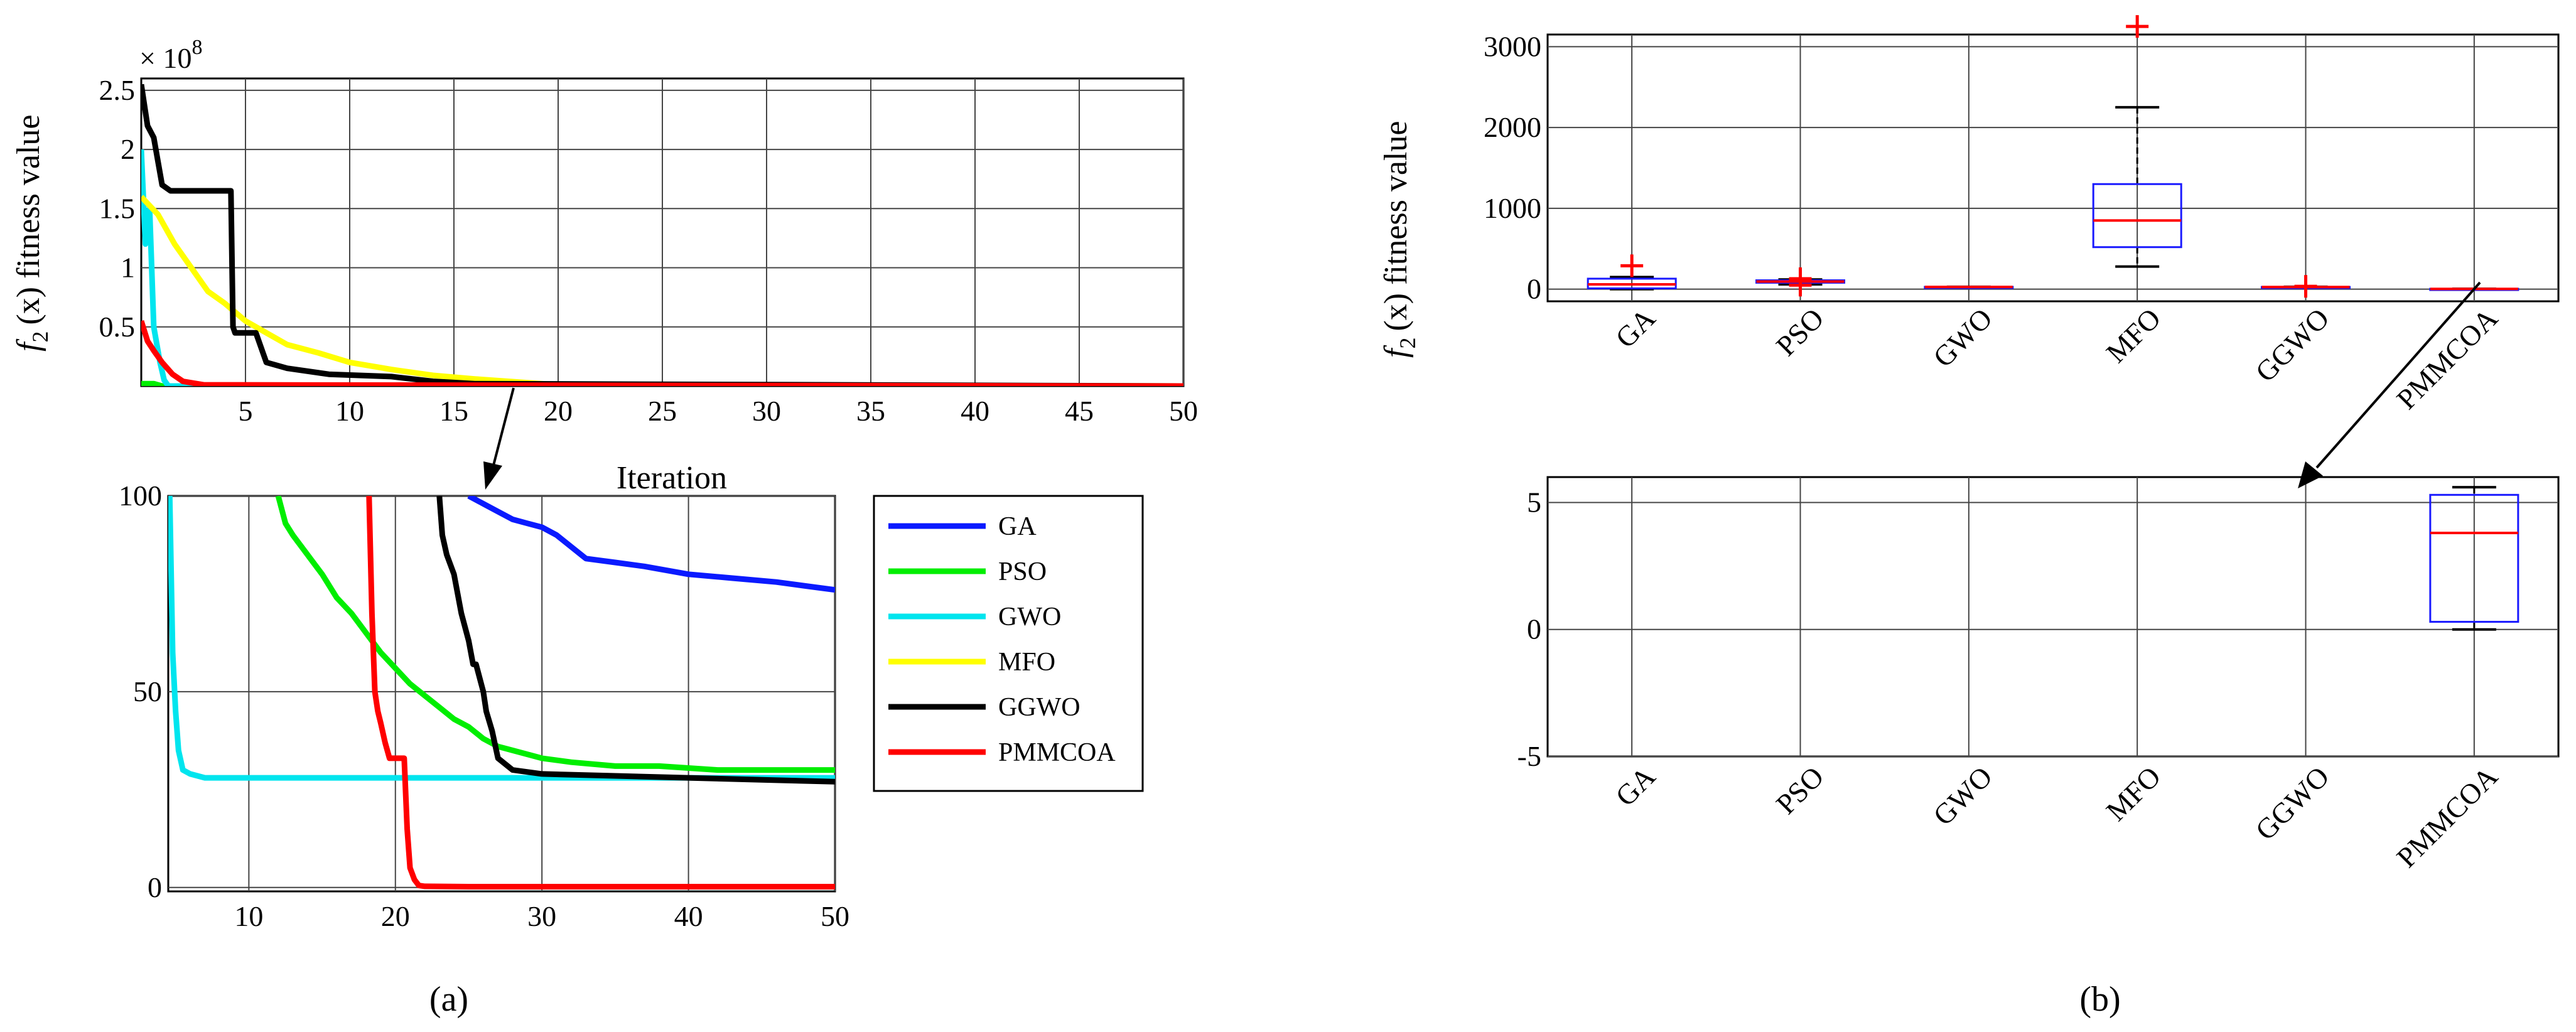 The width and height of the screenshot is (2576, 1032). What do you see at coordinates (1057, 752) in the screenshot?
I see `legend-label-pmmcoa: PMMCOA` at bounding box center [1057, 752].